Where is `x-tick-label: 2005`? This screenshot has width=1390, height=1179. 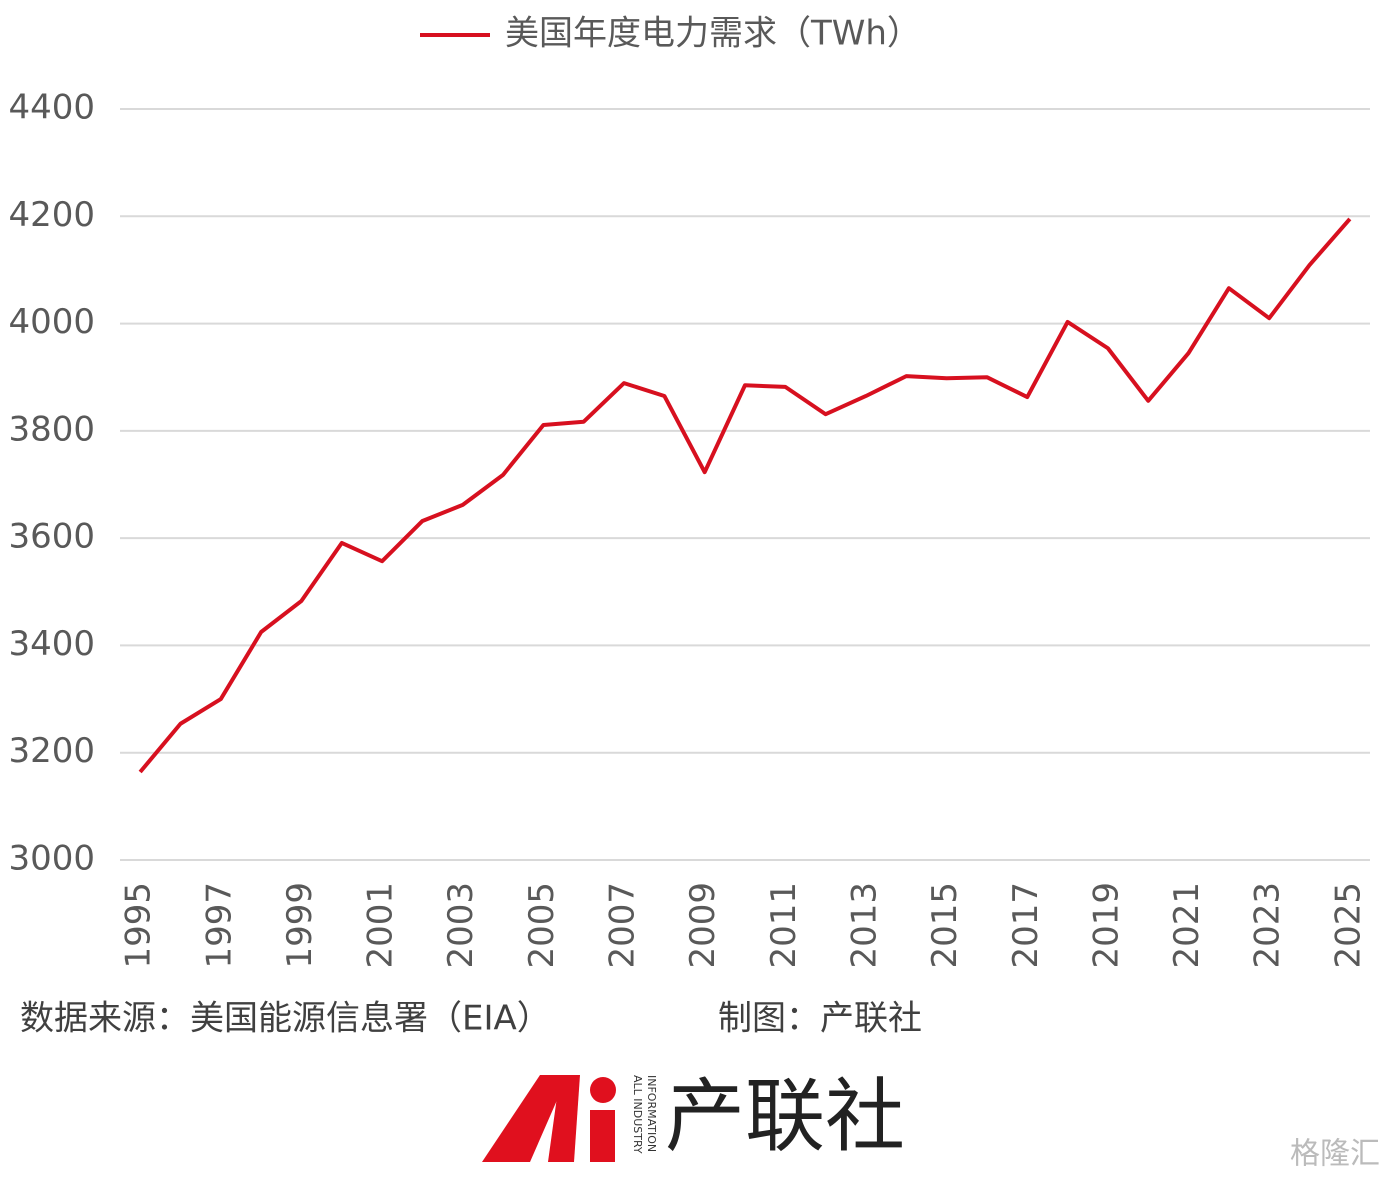 x-tick-label: 2005 is located at coordinates (542, 925).